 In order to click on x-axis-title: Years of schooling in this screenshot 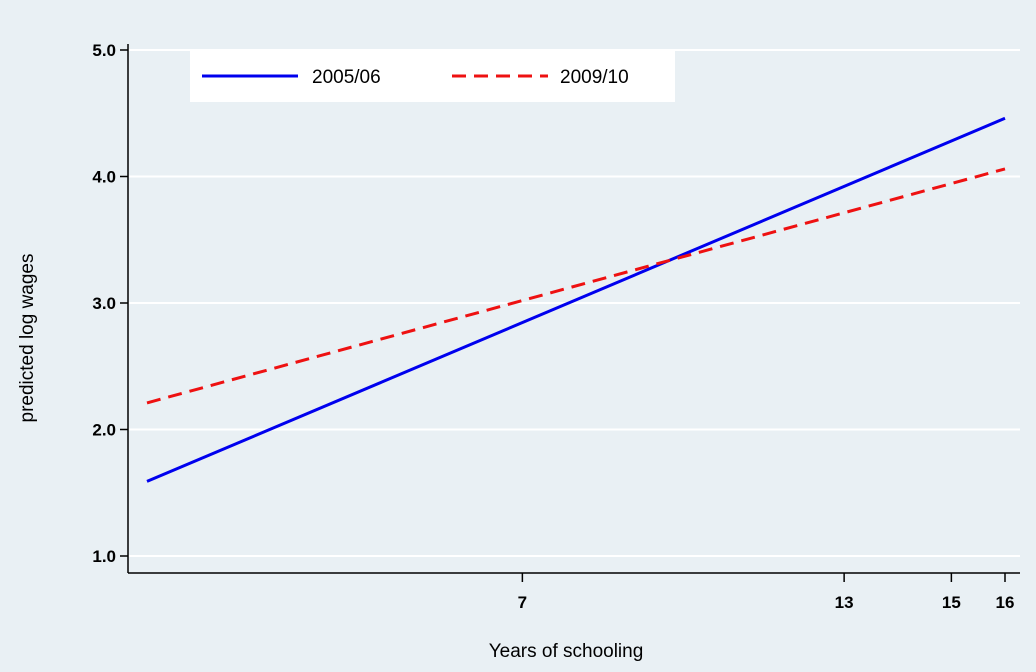, I will do `click(566, 651)`.